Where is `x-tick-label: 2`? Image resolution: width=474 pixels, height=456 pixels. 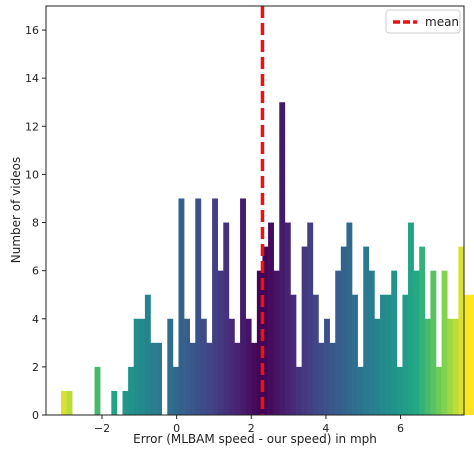
x-tick-label: 2 is located at coordinates (251, 428).